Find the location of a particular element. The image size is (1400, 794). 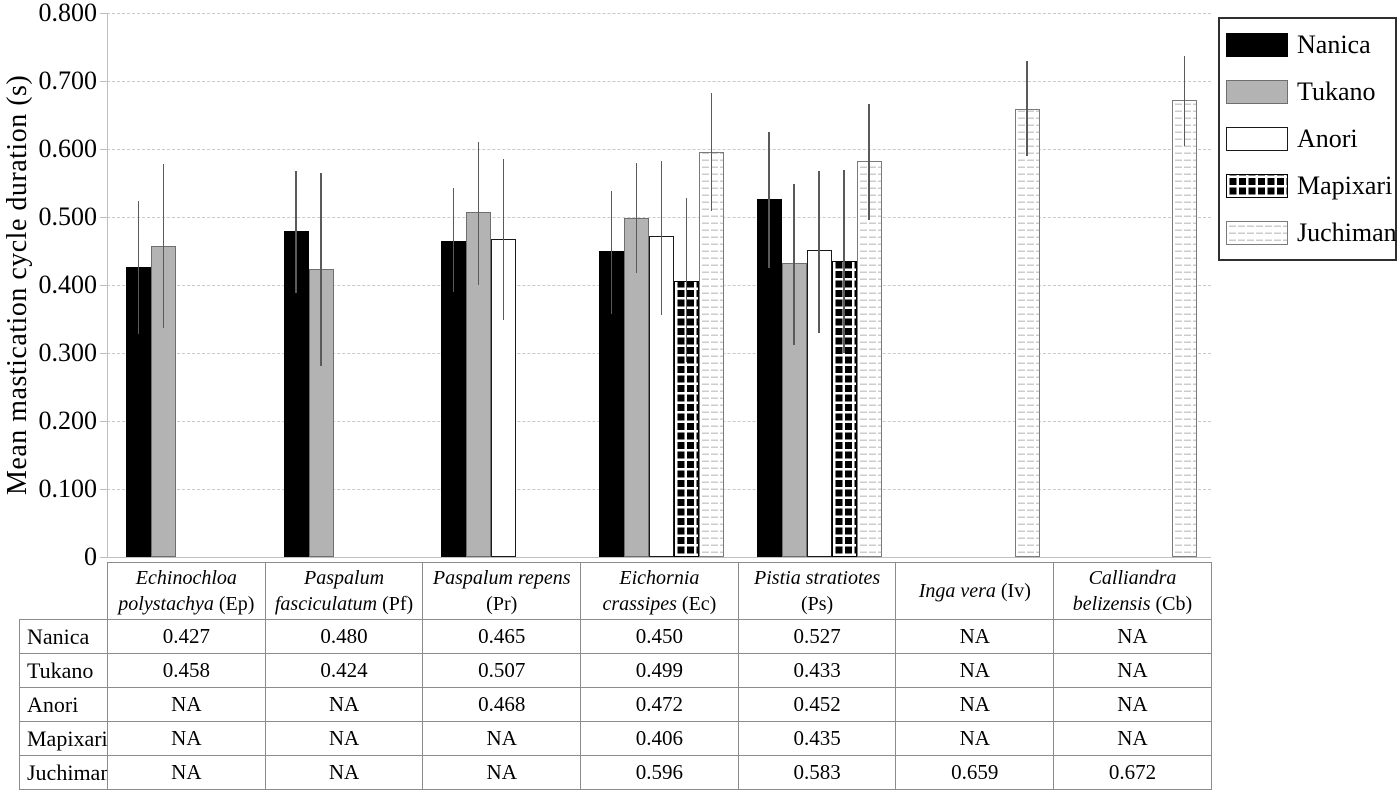

table-cell-juchiman-iv: 0.659 is located at coordinates (975, 773).